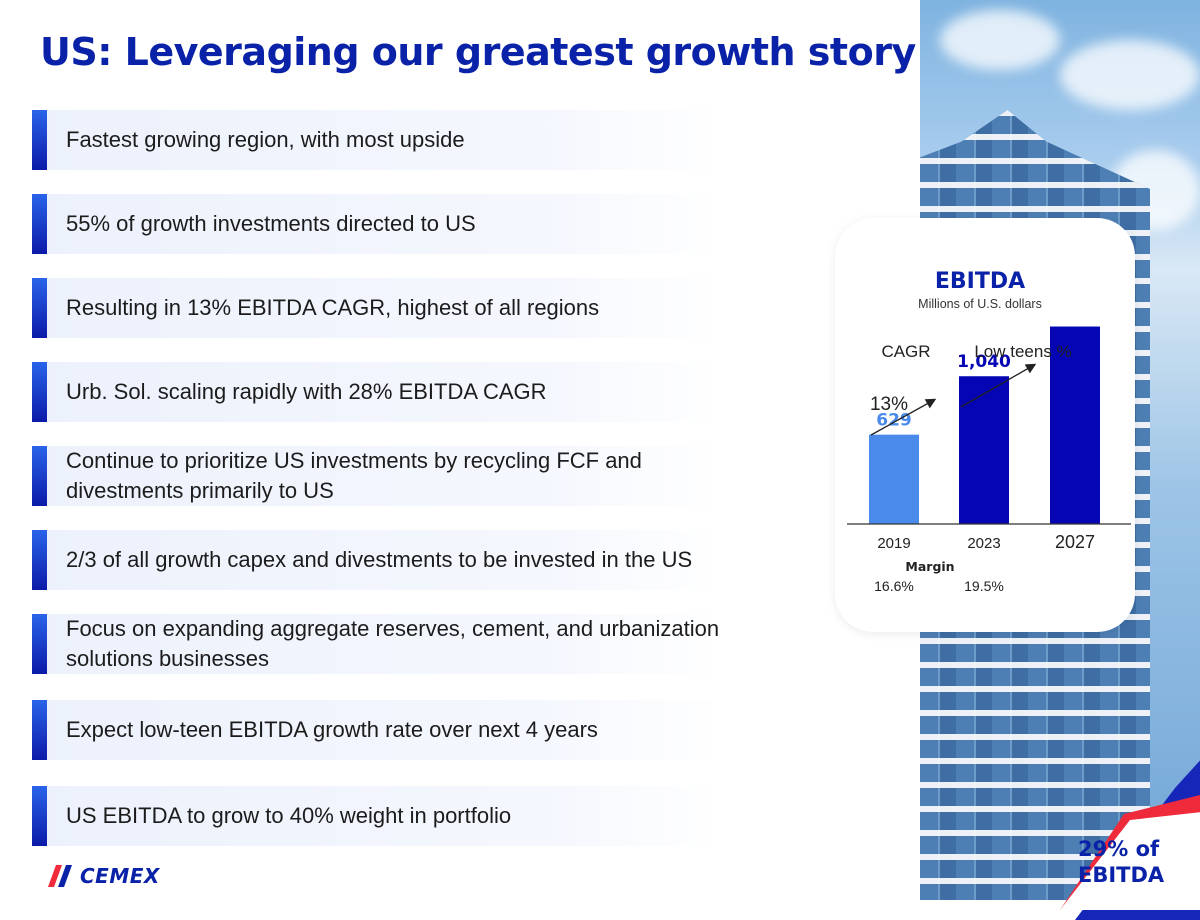 The width and height of the screenshot is (1200, 920). I want to click on margin-value-2023: 19.5%, so click(984, 586).